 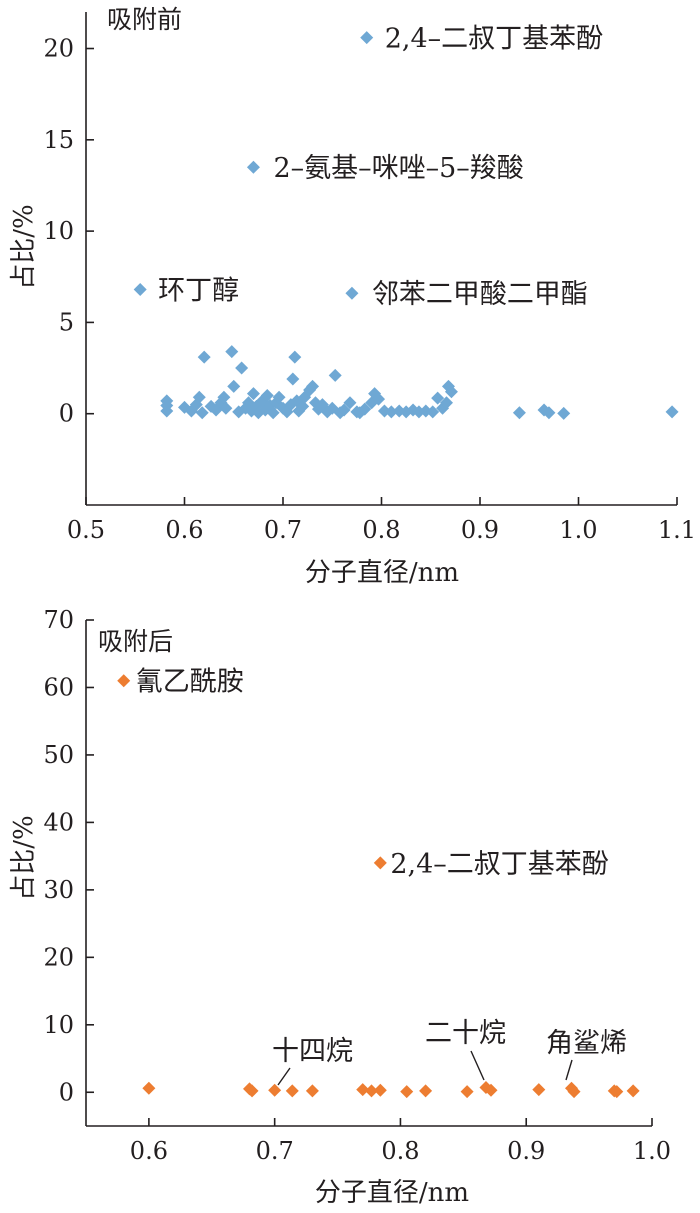 I want to click on y-tick-label: 70, so click(x=58, y=620).